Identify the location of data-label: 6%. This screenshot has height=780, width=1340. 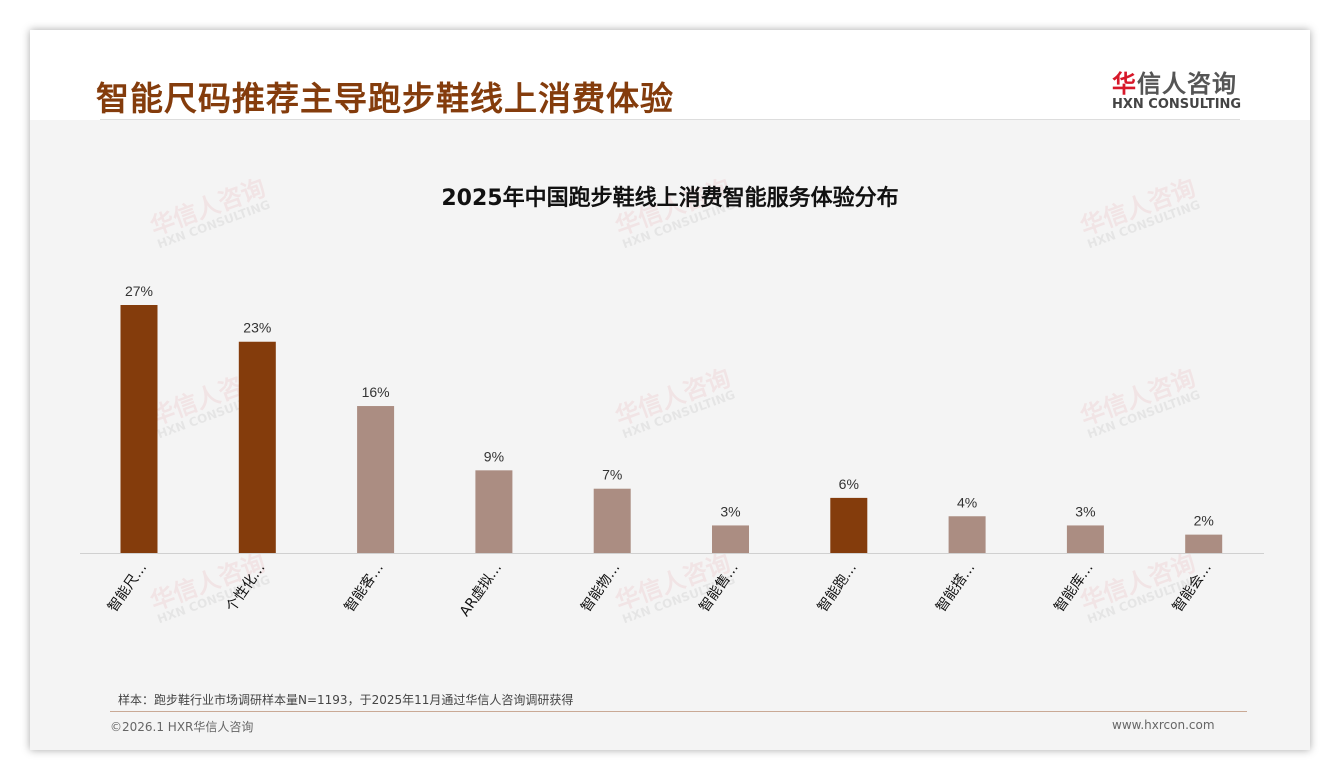
(849, 484).